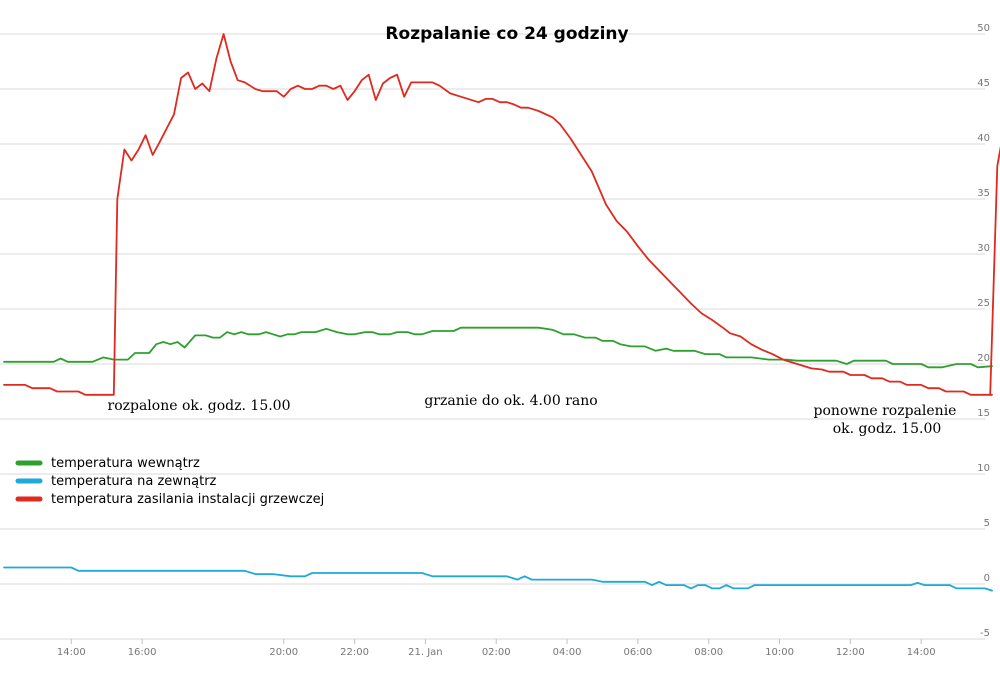  What do you see at coordinates (983, 248) in the screenshot?
I see `y-tick-label-4: 30` at bounding box center [983, 248].